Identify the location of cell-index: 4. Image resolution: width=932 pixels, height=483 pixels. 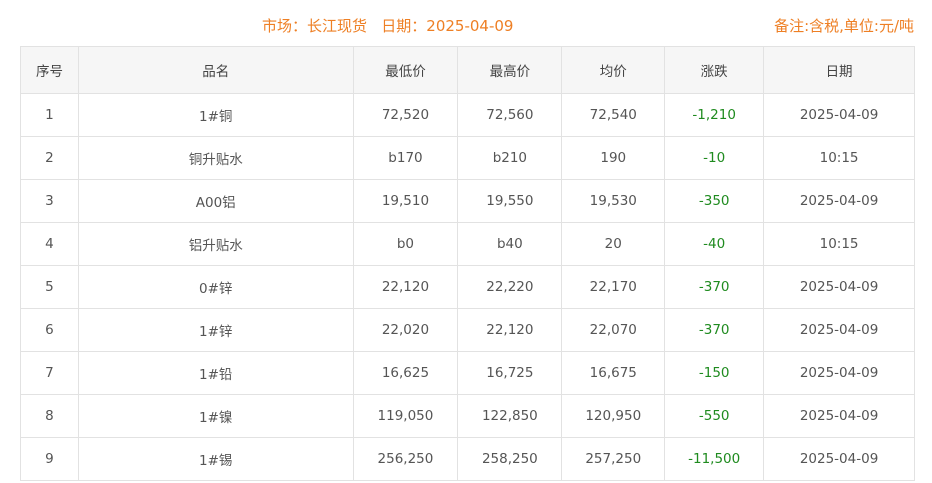
(49, 244).